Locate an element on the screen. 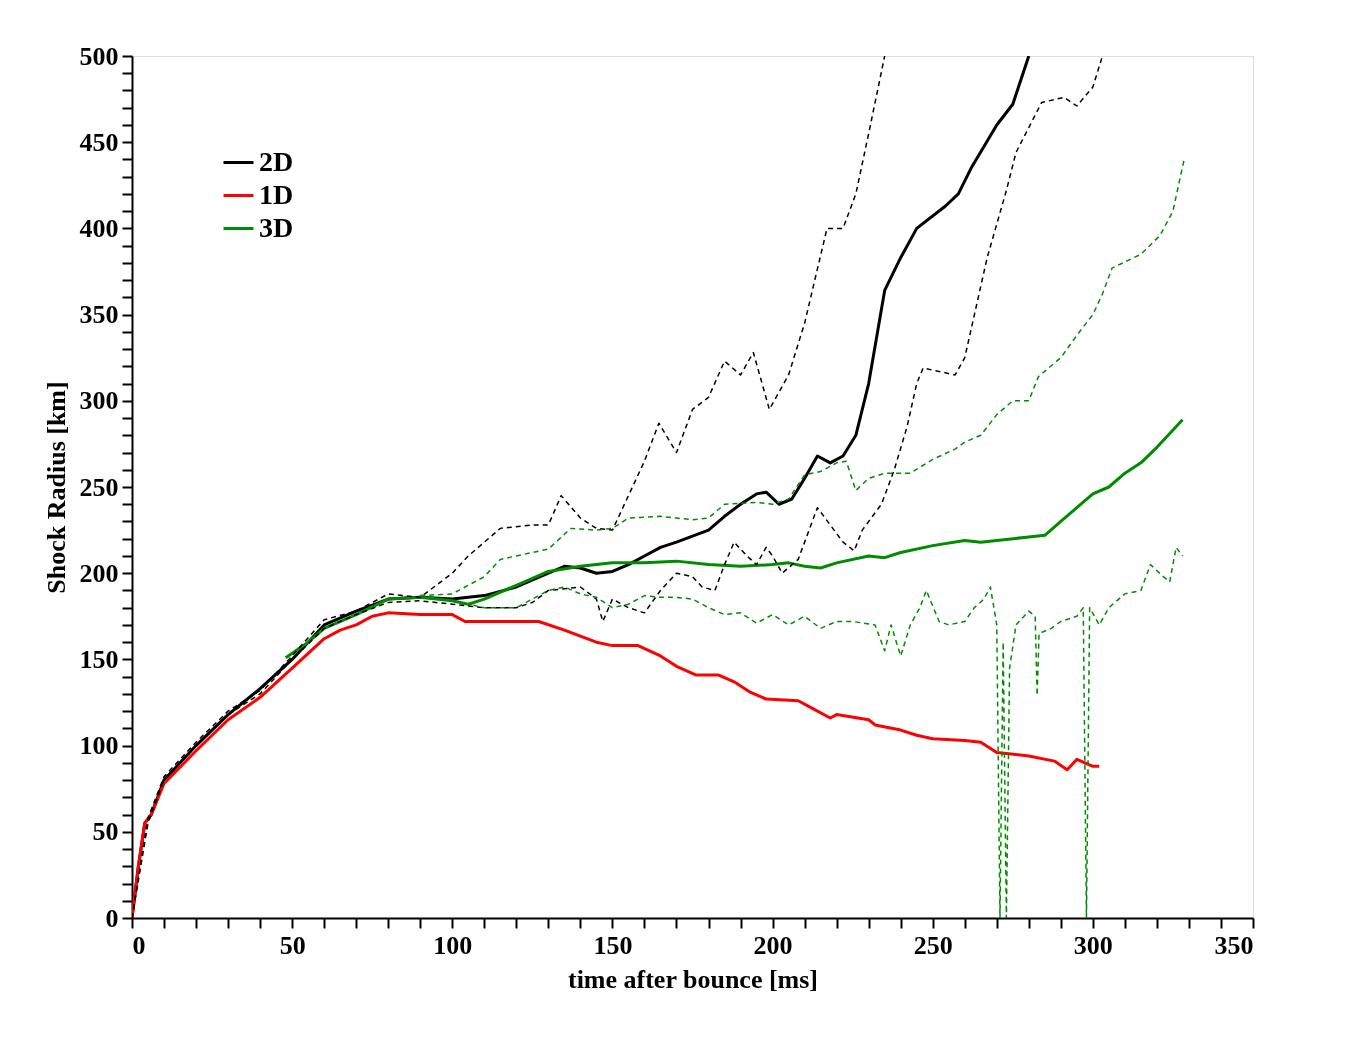 This screenshot has width=1345, height=1037. y-tick-label: 400 is located at coordinates (99, 228).